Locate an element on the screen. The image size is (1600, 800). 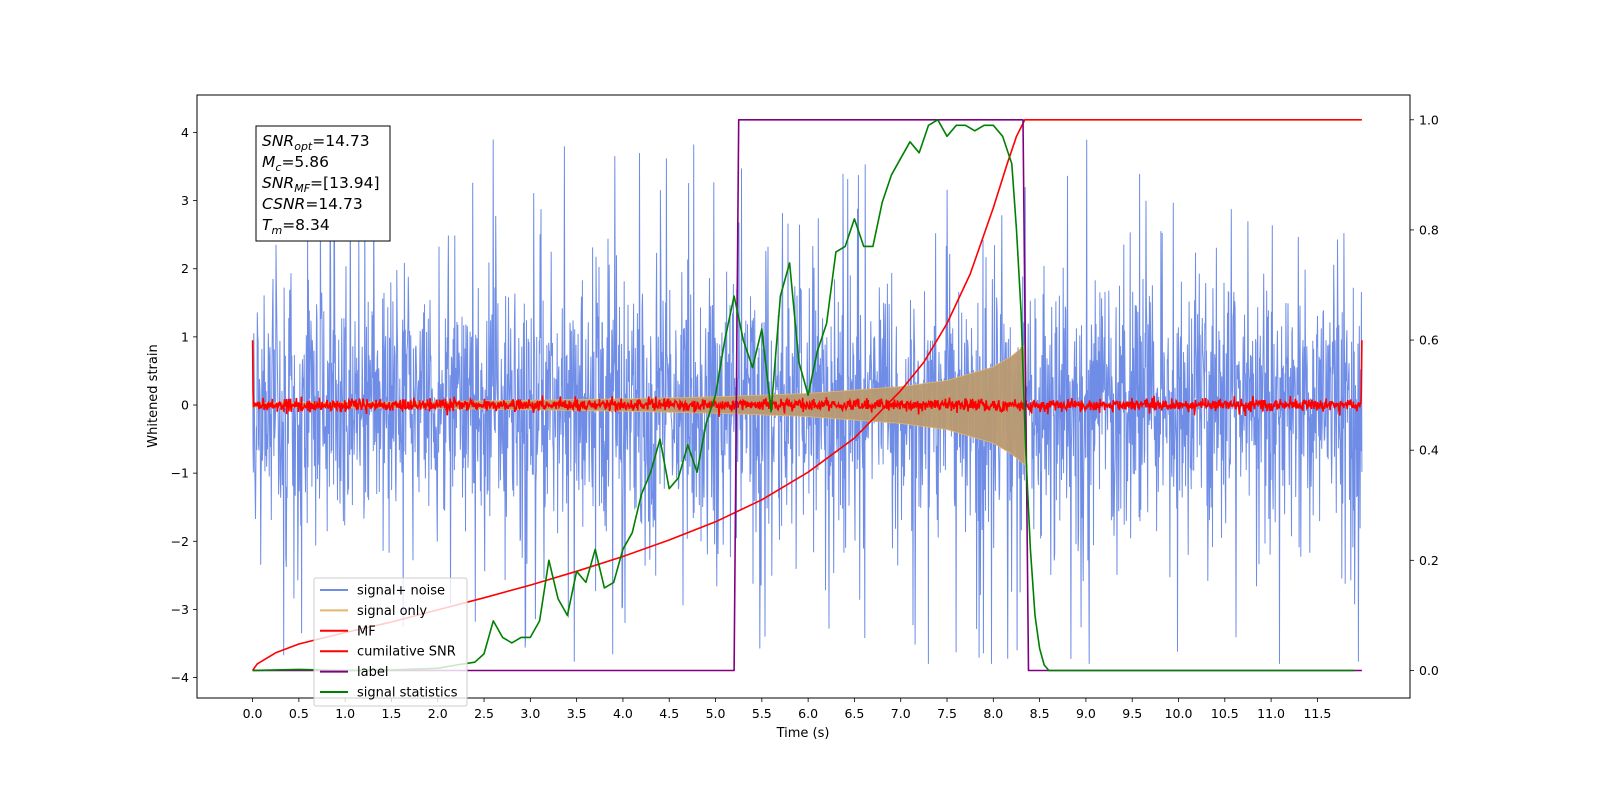
info-box-frame is located at coordinates (323, 183).